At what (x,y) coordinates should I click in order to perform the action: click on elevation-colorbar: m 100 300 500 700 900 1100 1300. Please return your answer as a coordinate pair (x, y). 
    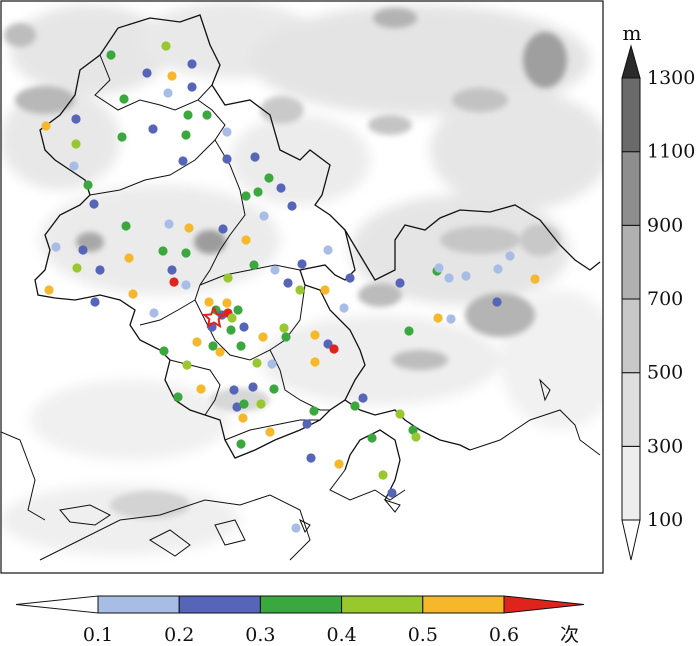
    Looking at the image, I should click on (658, 291).